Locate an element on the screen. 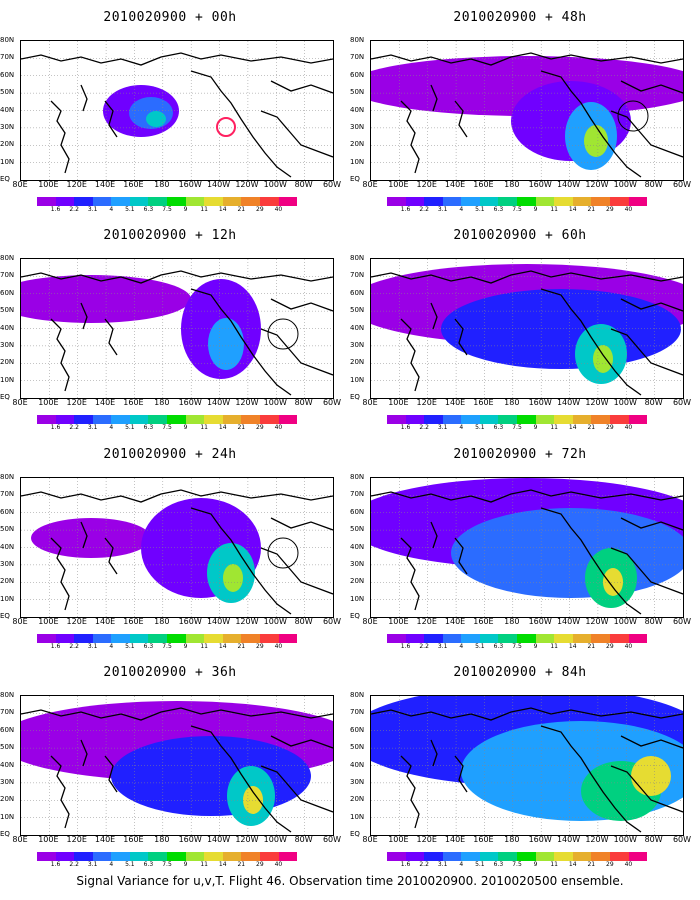 The height and width of the screenshot is (900, 700). panel-title: 2010020900 + 72h is located at coordinates (520, 454).